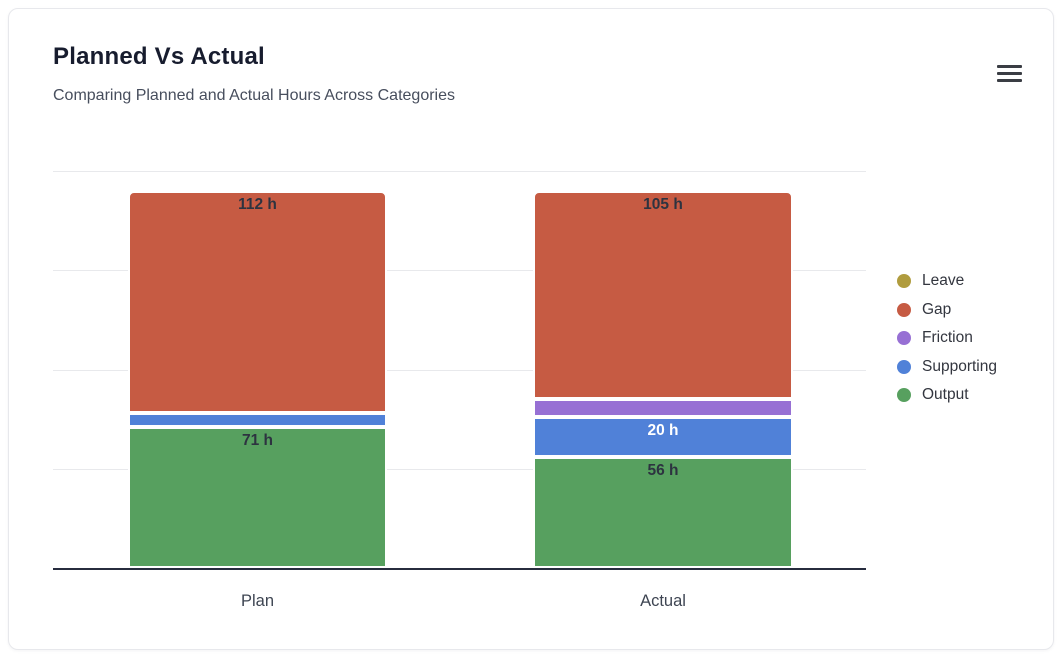  What do you see at coordinates (459, 171) in the screenshot?
I see `gridline-200h` at bounding box center [459, 171].